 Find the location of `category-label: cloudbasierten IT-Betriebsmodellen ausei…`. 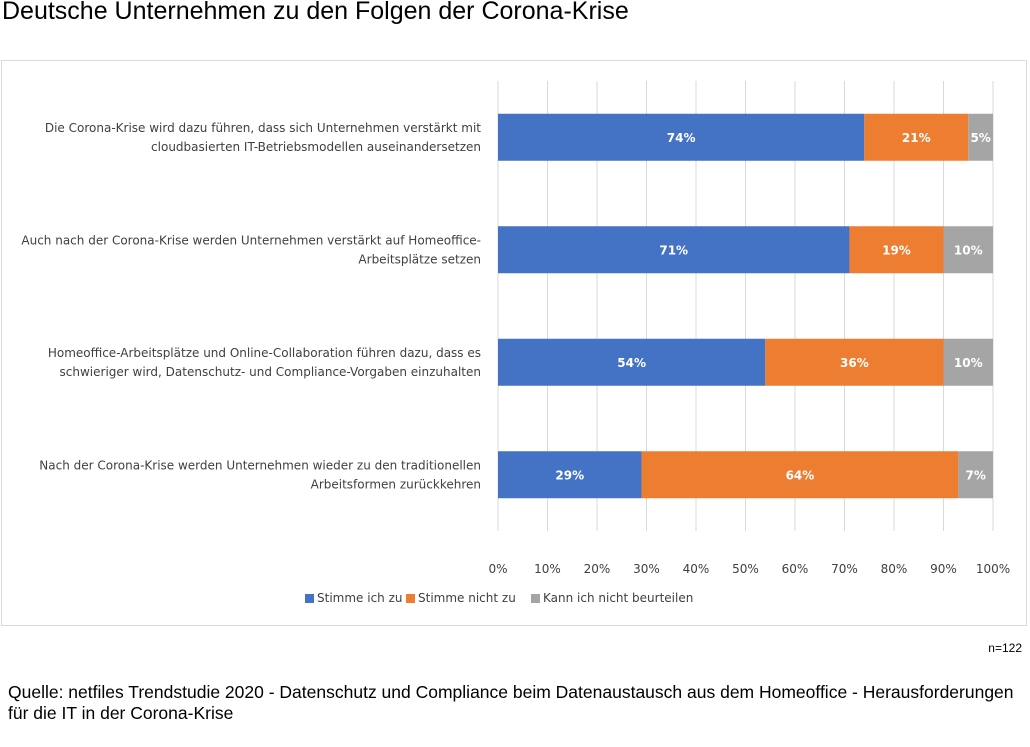

category-label: cloudbasierten IT-Betriebsmodellen ausei… is located at coordinates (316, 147).